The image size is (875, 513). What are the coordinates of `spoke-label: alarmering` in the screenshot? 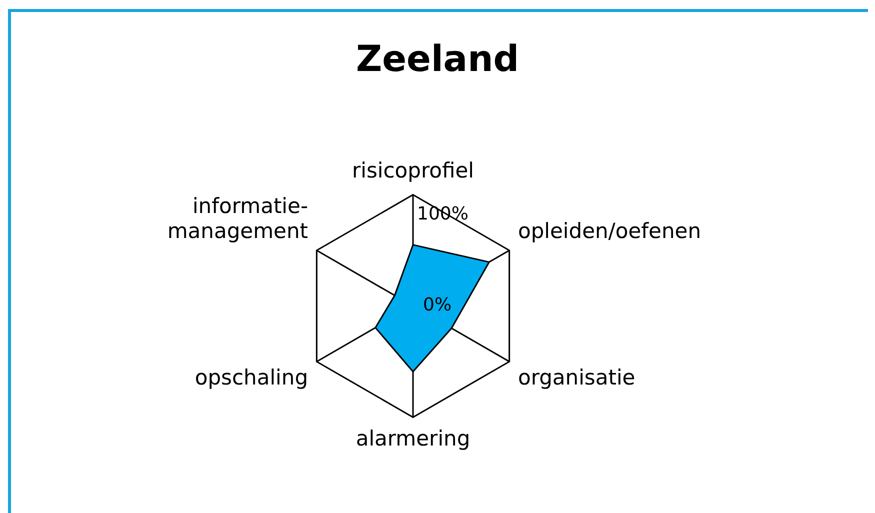 It's located at (413, 438).